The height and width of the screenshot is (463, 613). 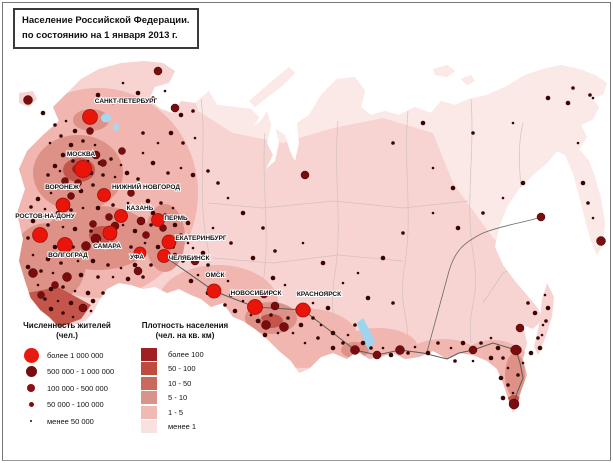 What do you see at coordinates (201, 238) in the screenshot?
I see `city-label: ЕКАТЕРИНБУРГ` at bounding box center [201, 238].